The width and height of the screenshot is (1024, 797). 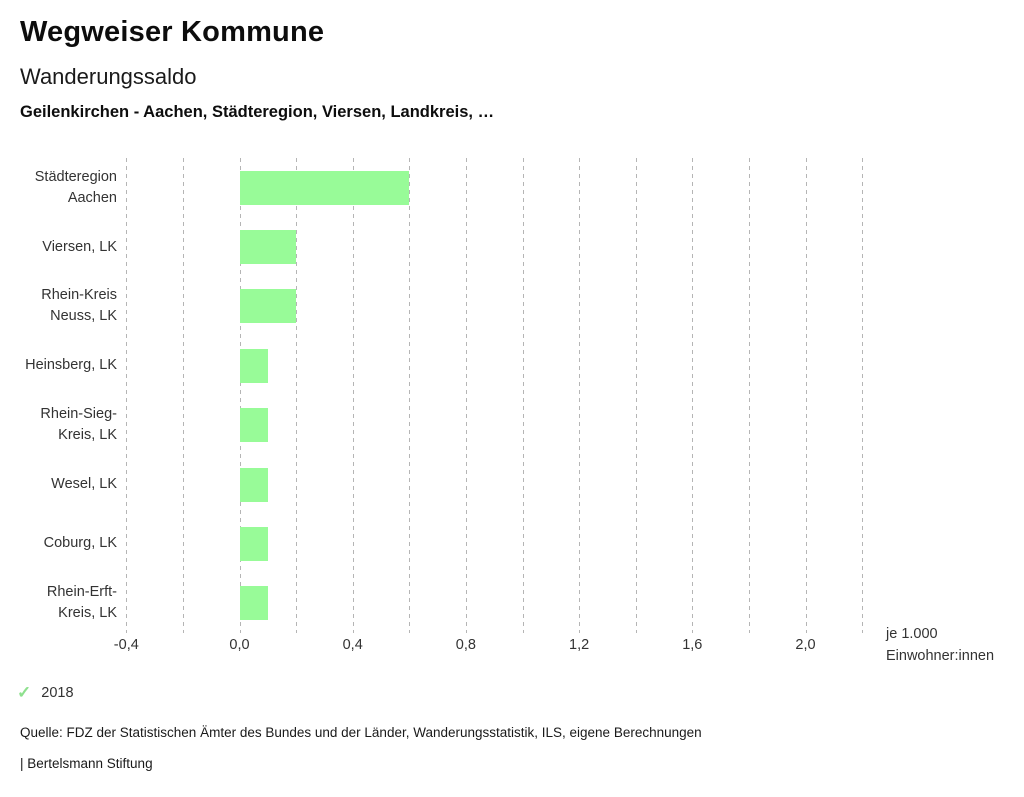 I want to click on category-label: Wesel, LK, so click(x=84, y=484).